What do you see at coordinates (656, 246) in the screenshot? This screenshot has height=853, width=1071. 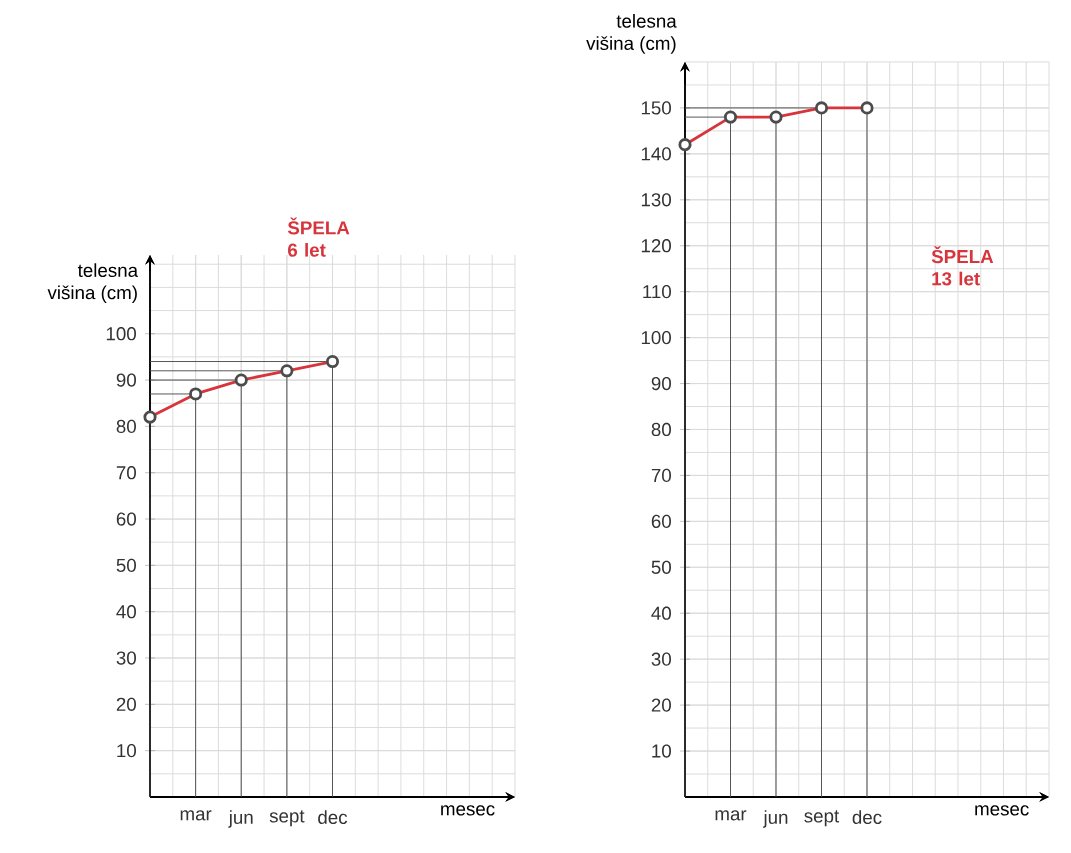 I see `y-tick-label: 120` at bounding box center [656, 246].